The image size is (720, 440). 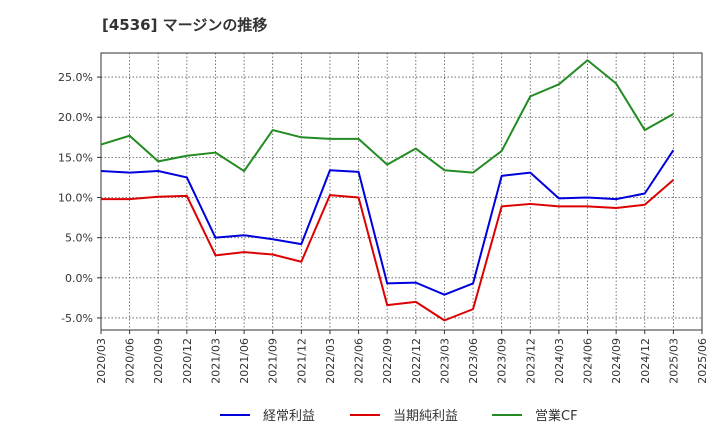 What do you see at coordinates (130, 361) in the screenshot?
I see `x-tick-label: 2020/06` at bounding box center [130, 361].